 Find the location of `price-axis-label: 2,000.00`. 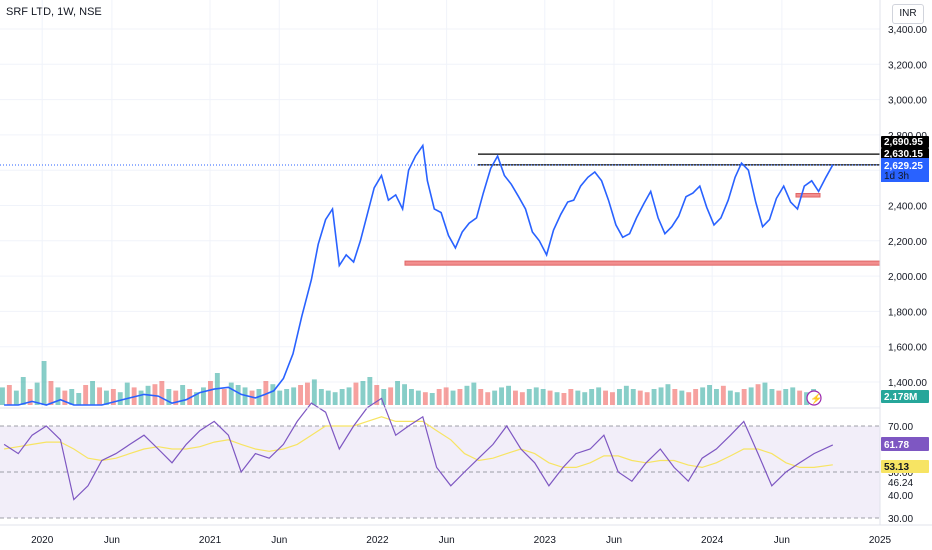

price-axis-label: 2,000.00 is located at coordinates (907, 277).